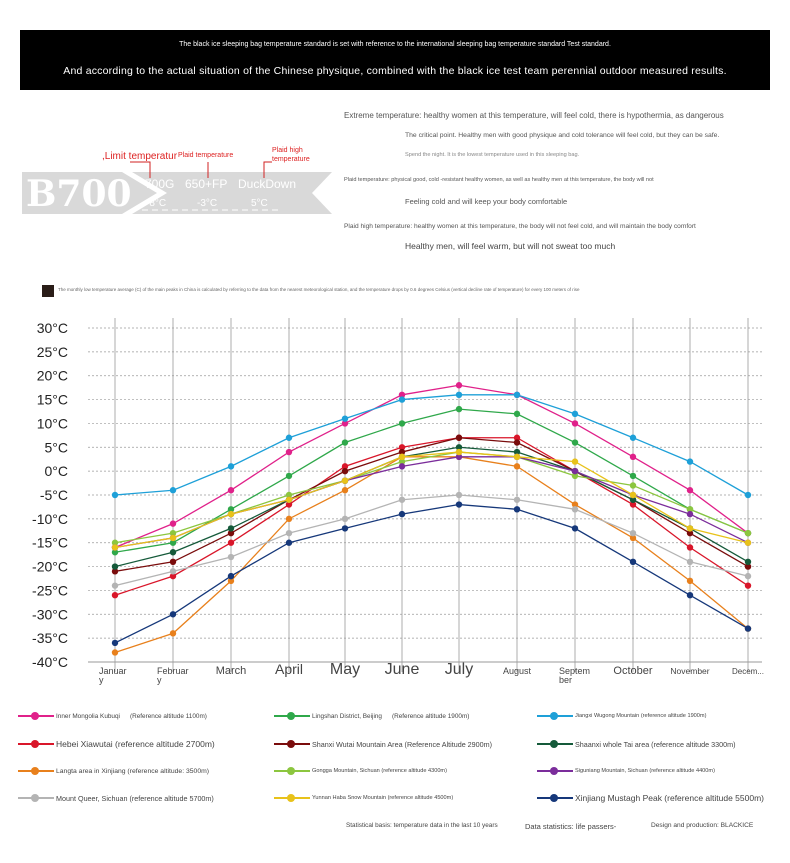 The width and height of the screenshot is (790, 863). What do you see at coordinates (50, 614) in the screenshot?
I see `y-tick-label: -30°C` at bounding box center [50, 614].